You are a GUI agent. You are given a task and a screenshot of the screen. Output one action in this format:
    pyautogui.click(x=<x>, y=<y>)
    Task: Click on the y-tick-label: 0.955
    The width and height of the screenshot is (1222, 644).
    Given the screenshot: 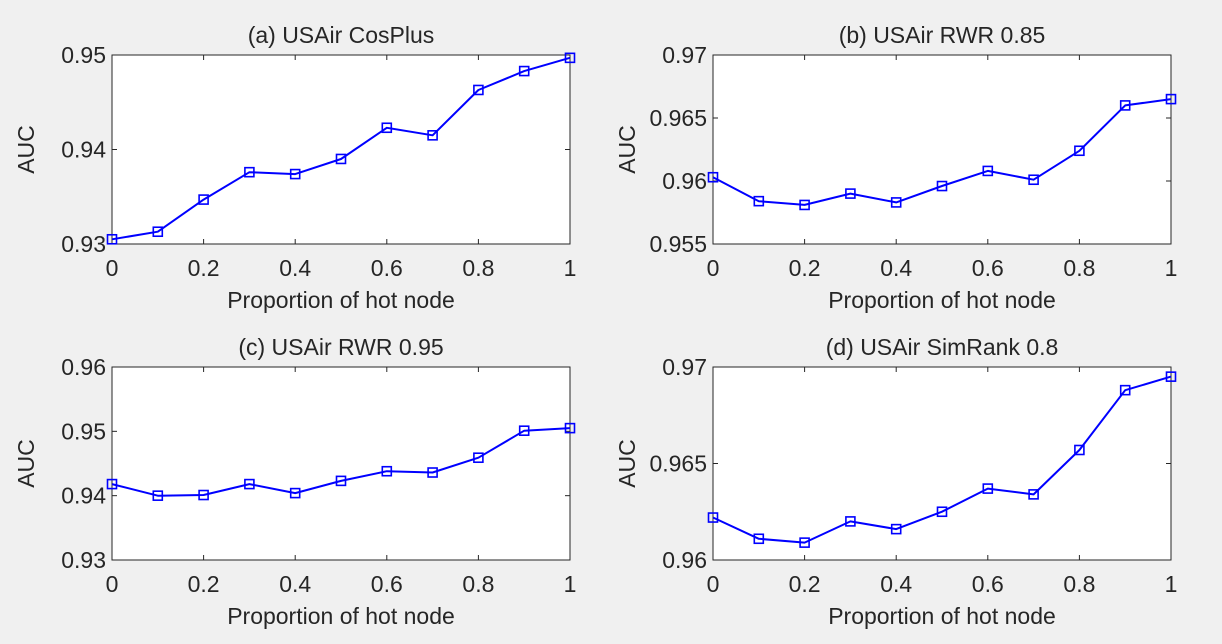 What is the action you would take?
    pyautogui.click(x=678, y=244)
    